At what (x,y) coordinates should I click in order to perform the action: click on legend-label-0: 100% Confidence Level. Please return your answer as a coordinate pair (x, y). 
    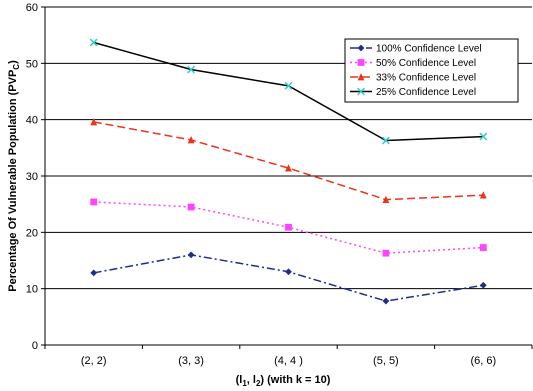
    Looking at the image, I should click on (429, 49).